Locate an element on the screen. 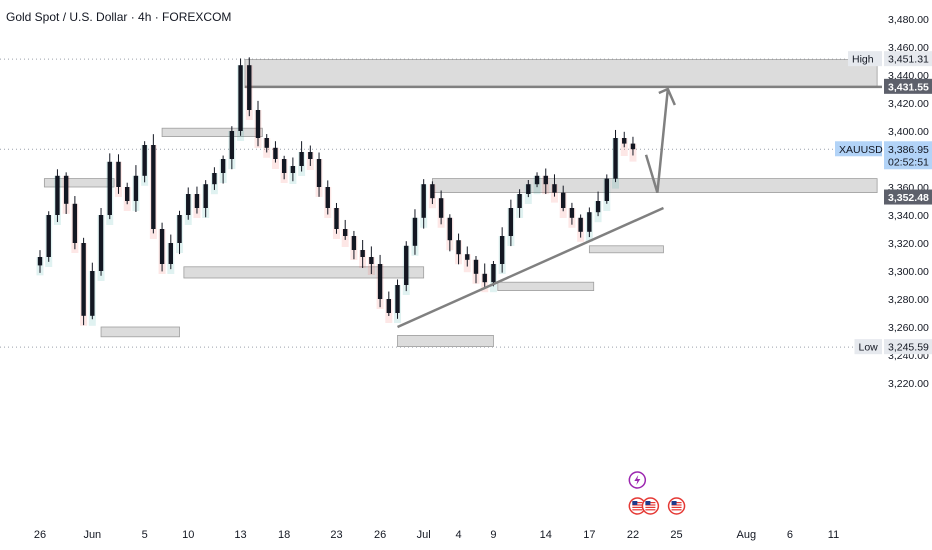  x-tick-label: 5 is located at coordinates (145, 535).